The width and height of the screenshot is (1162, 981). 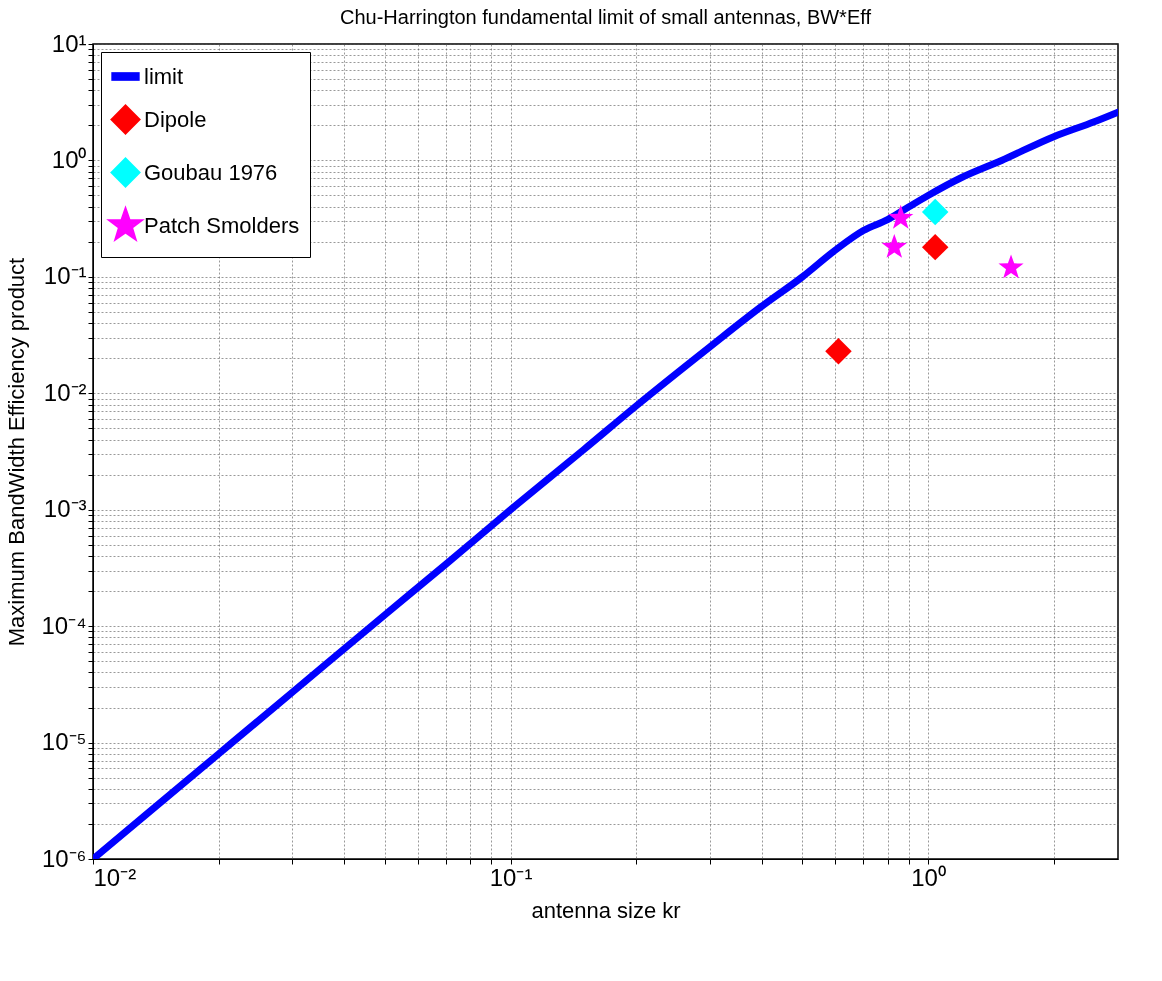 What do you see at coordinates (211, 172) in the screenshot?
I see `legend-label: Goubau 1976` at bounding box center [211, 172].